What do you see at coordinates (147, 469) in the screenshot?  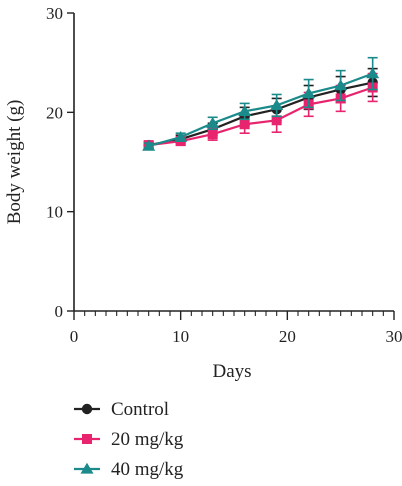 I see `legend-label: 40 mg/kg` at bounding box center [147, 469].